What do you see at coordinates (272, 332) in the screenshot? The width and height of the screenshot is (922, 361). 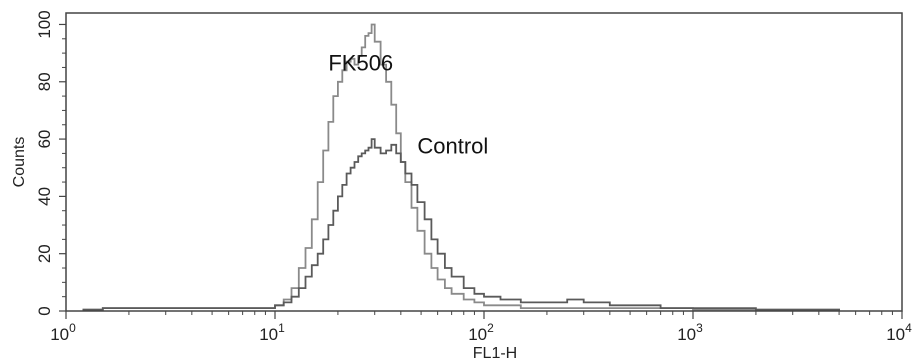 I see `x-tick-label: 10¹` at bounding box center [272, 332].